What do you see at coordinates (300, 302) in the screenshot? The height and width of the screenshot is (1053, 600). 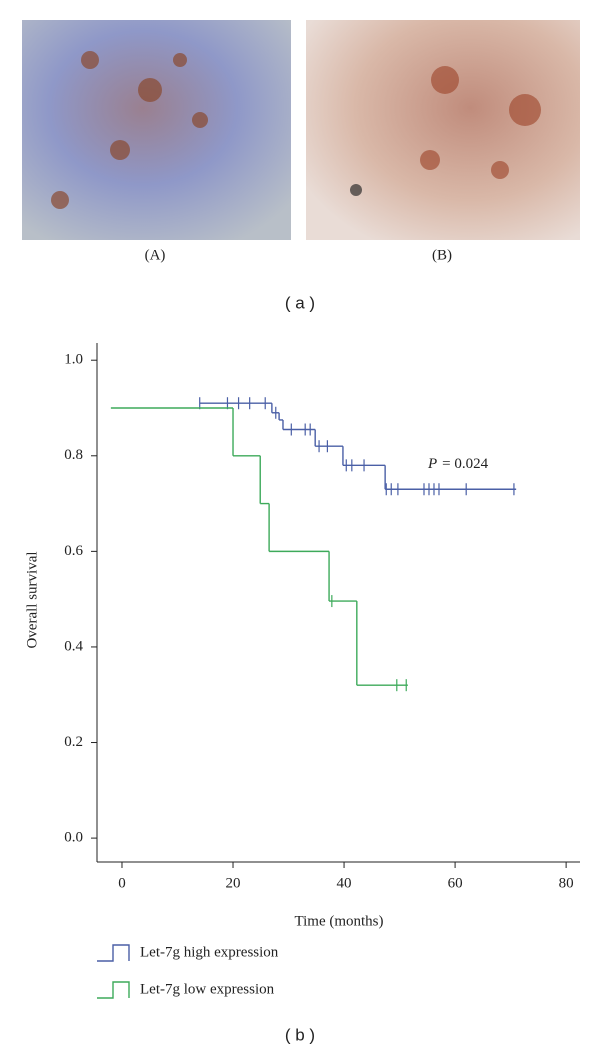 I see `caption: ( a )` at bounding box center [300, 302].